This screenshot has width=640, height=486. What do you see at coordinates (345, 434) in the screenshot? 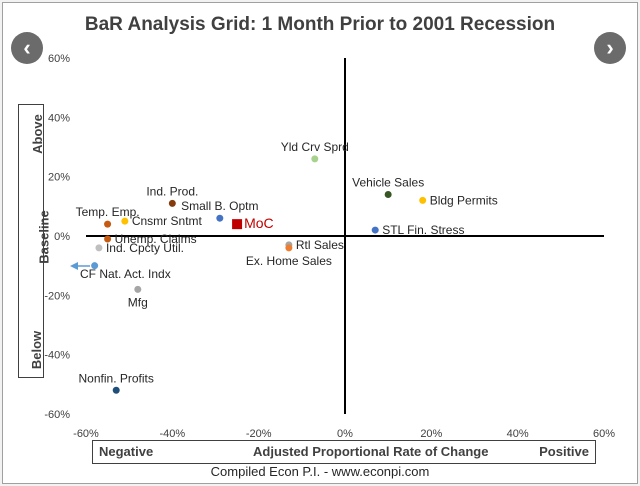
I see `x-tick-label: 0%` at bounding box center [345, 434].